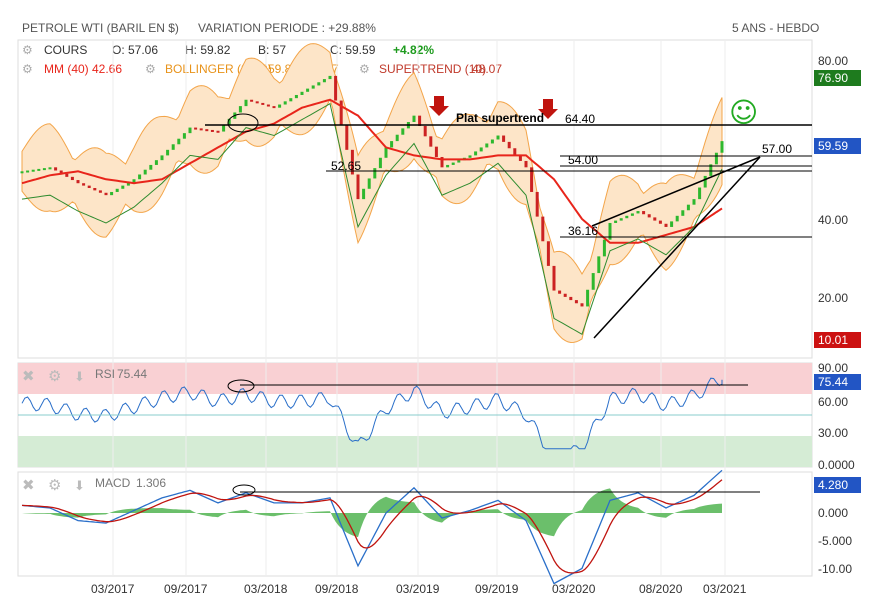 The height and width of the screenshot is (599, 881). I want to click on period-label: 5 ANS - HEBDO, so click(776, 28).